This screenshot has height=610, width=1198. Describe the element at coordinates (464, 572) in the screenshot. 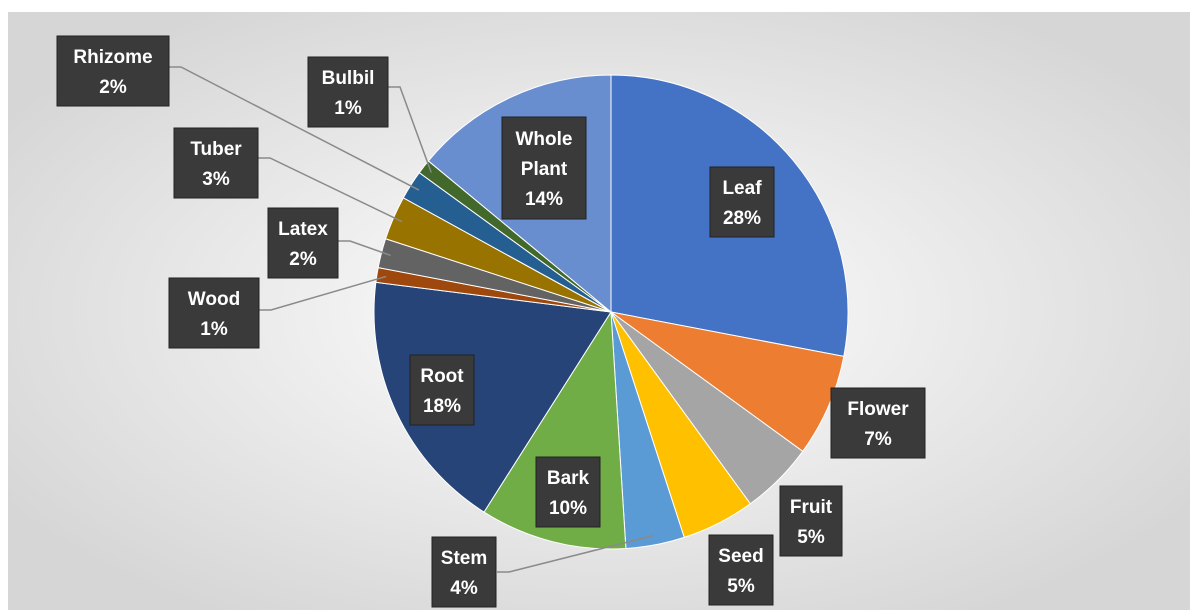

I see `label-box-stem` at that location.